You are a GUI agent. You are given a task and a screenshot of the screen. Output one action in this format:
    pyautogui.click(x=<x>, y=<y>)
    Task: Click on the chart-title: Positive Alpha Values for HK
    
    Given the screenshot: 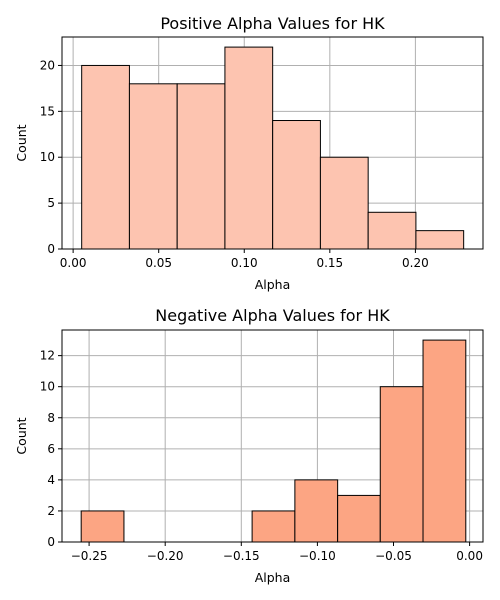 What is the action you would take?
    pyautogui.click(x=272, y=23)
    